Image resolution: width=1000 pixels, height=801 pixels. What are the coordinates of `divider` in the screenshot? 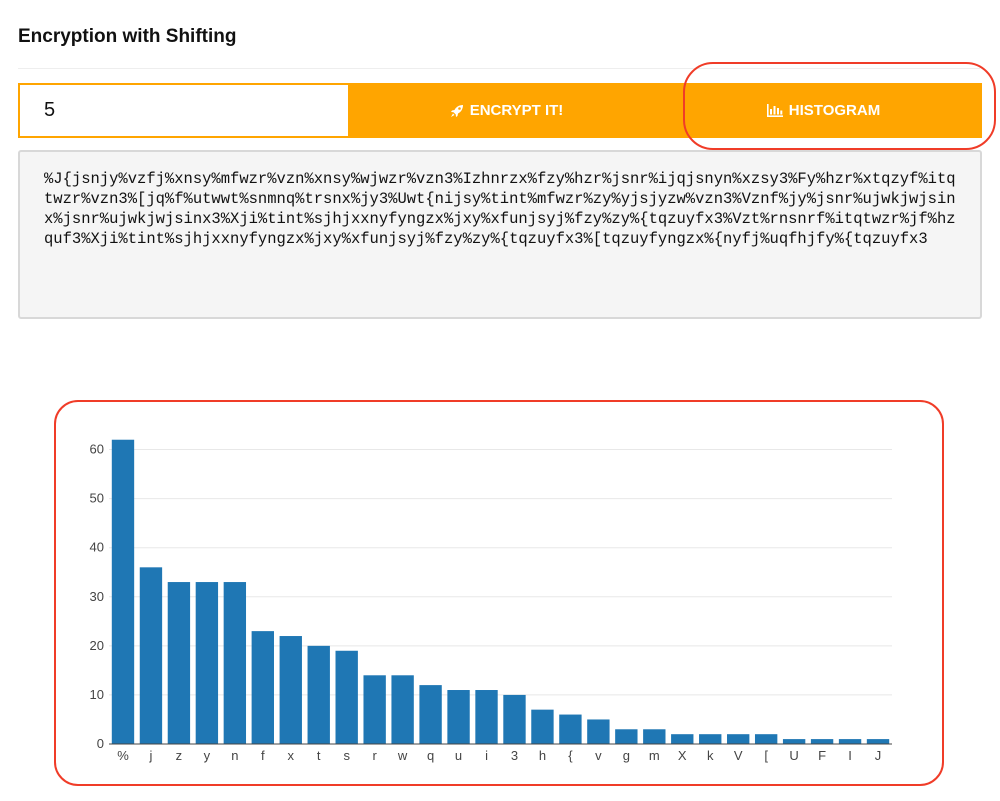 It's located at (499, 68).